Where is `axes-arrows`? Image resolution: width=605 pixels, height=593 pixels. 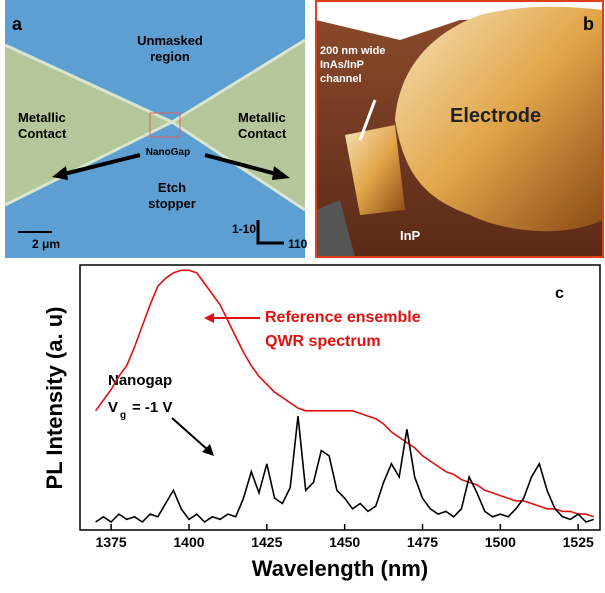 axes-arrows is located at coordinates (270, 232).